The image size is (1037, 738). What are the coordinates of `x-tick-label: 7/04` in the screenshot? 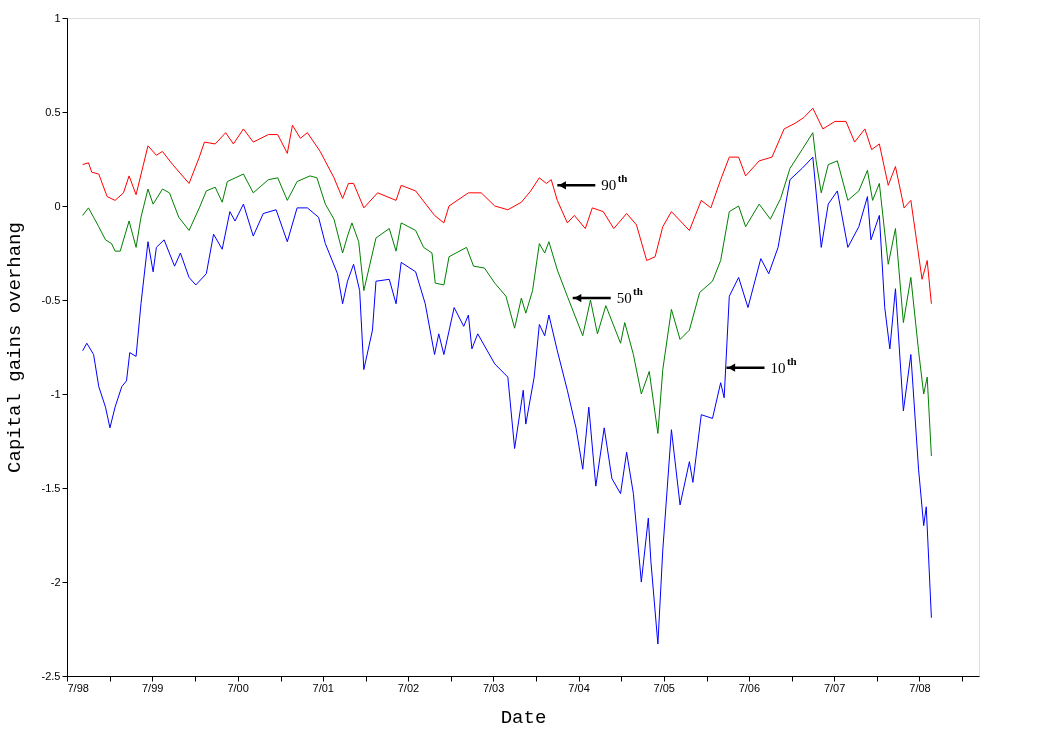 It's located at (579, 687).